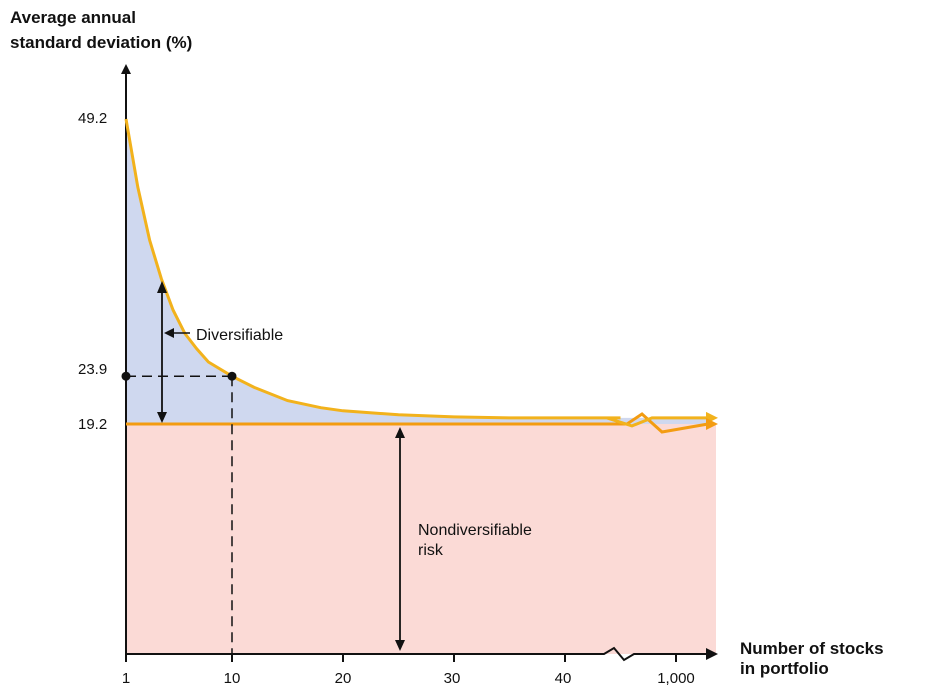 The height and width of the screenshot is (688, 926). What do you see at coordinates (92, 118) in the screenshot?
I see `y-tick-label: 49.2` at bounding box center [92, 118].